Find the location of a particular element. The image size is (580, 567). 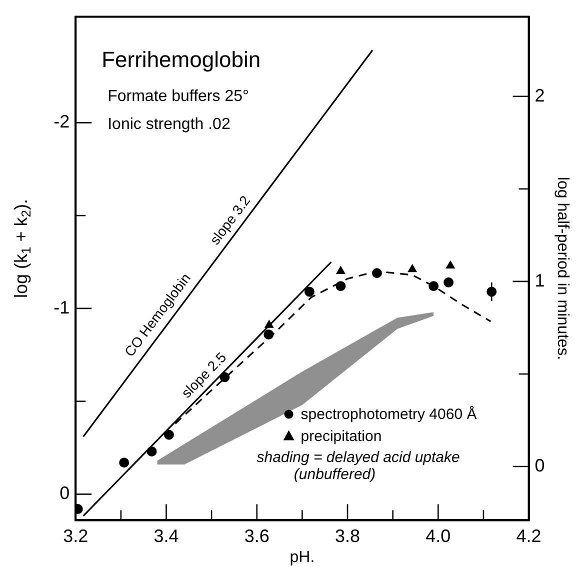

annotation: (unbuffered) is located at coordinates (335, 475).